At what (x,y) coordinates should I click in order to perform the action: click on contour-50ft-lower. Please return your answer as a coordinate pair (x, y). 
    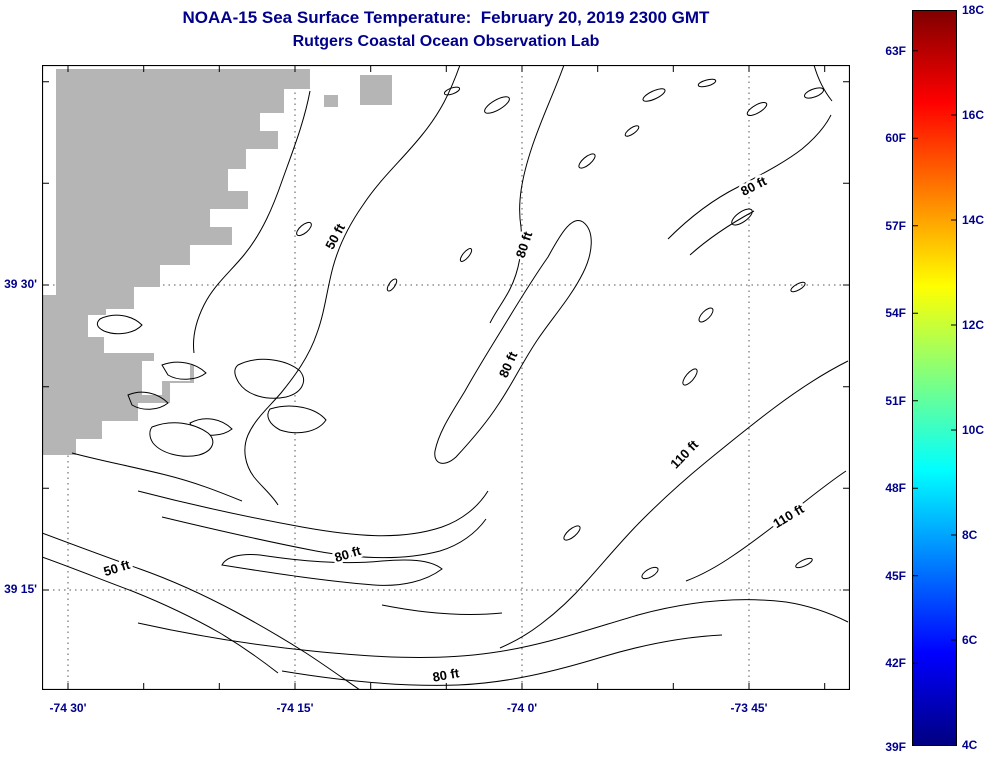
    Looking at the image, I should click on (201, 611).